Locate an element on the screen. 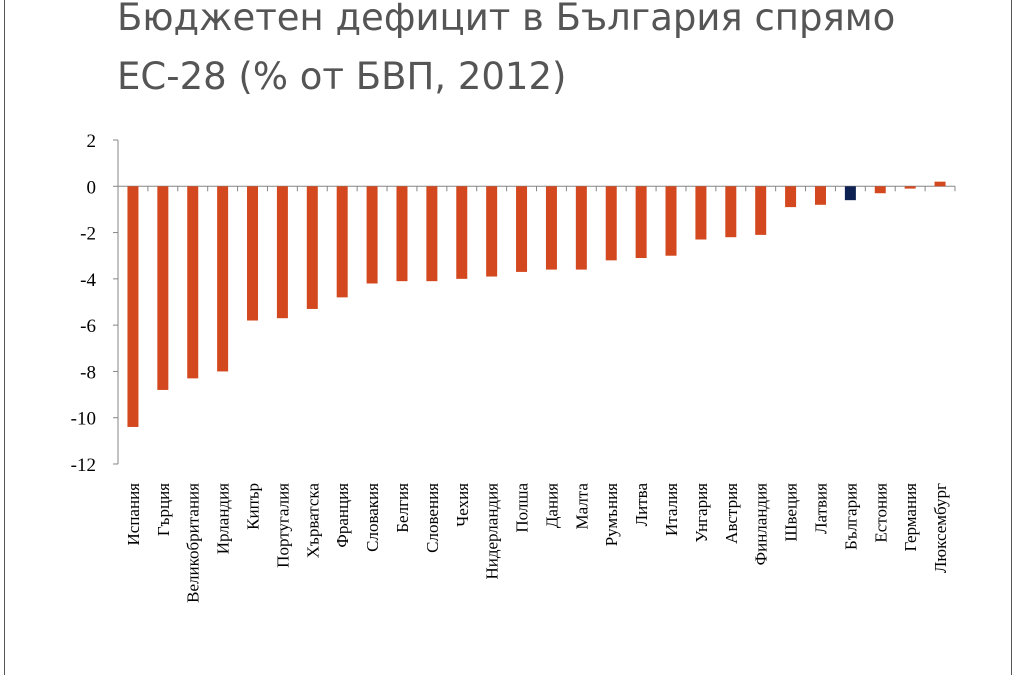 The height and width of the screenshot is (675, 1024). x-tick-label: Словения is located at coordinates (432, 518).